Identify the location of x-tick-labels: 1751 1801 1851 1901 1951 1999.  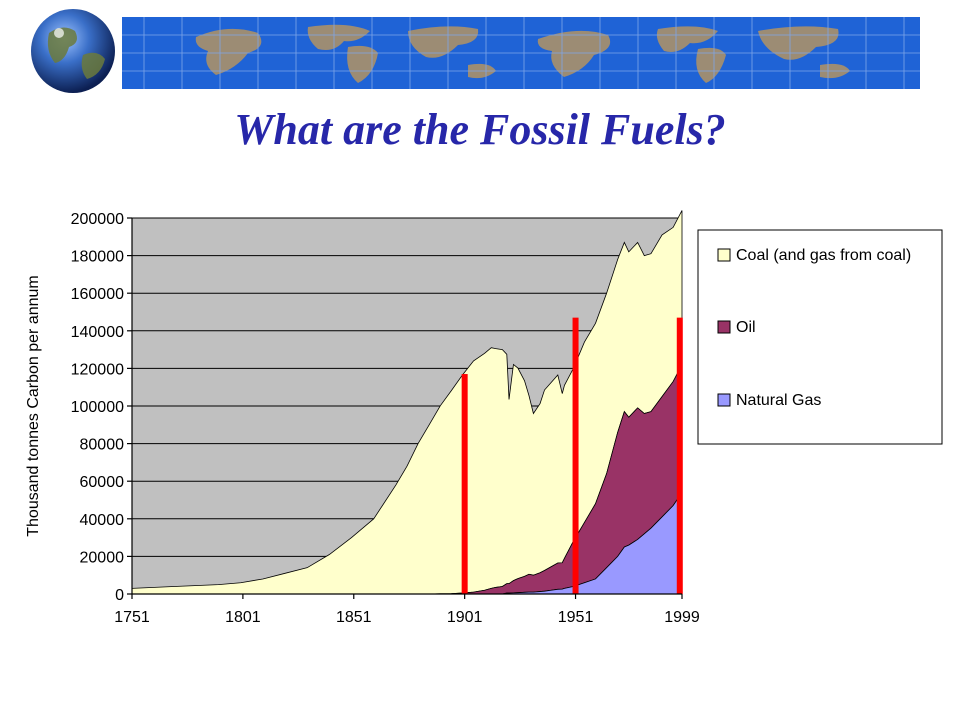
(407, 617).